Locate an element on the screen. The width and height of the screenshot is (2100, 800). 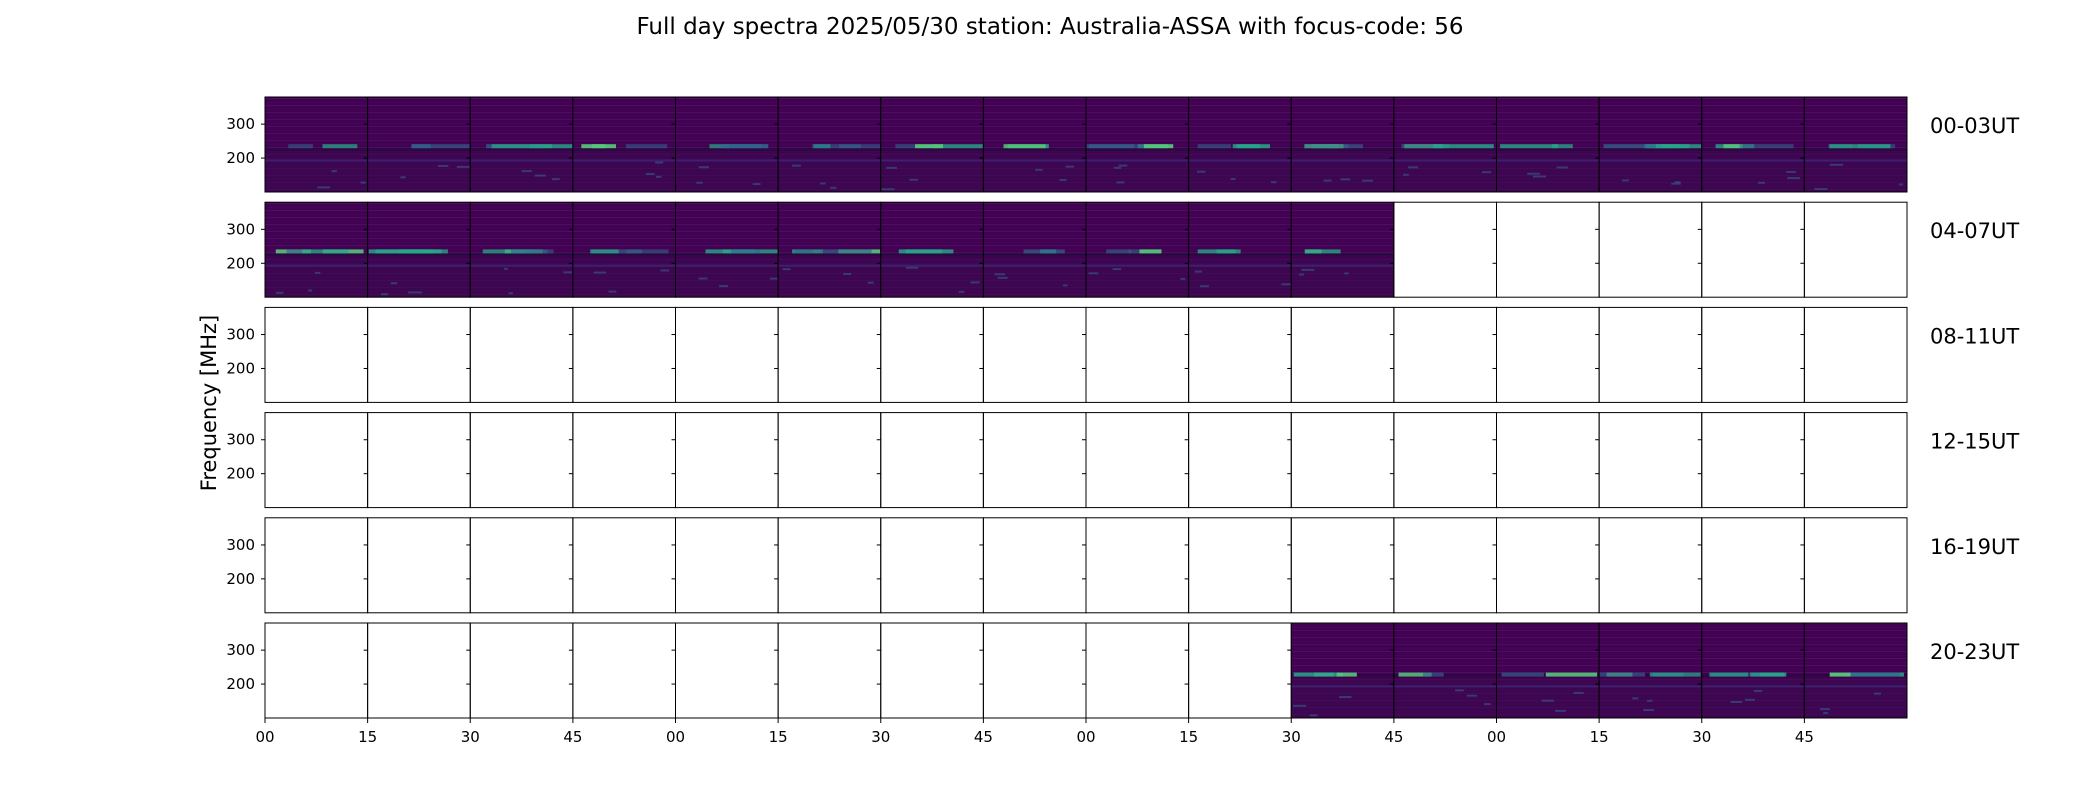
row-label: 04-07UT is located at coordinates (1974, 231).